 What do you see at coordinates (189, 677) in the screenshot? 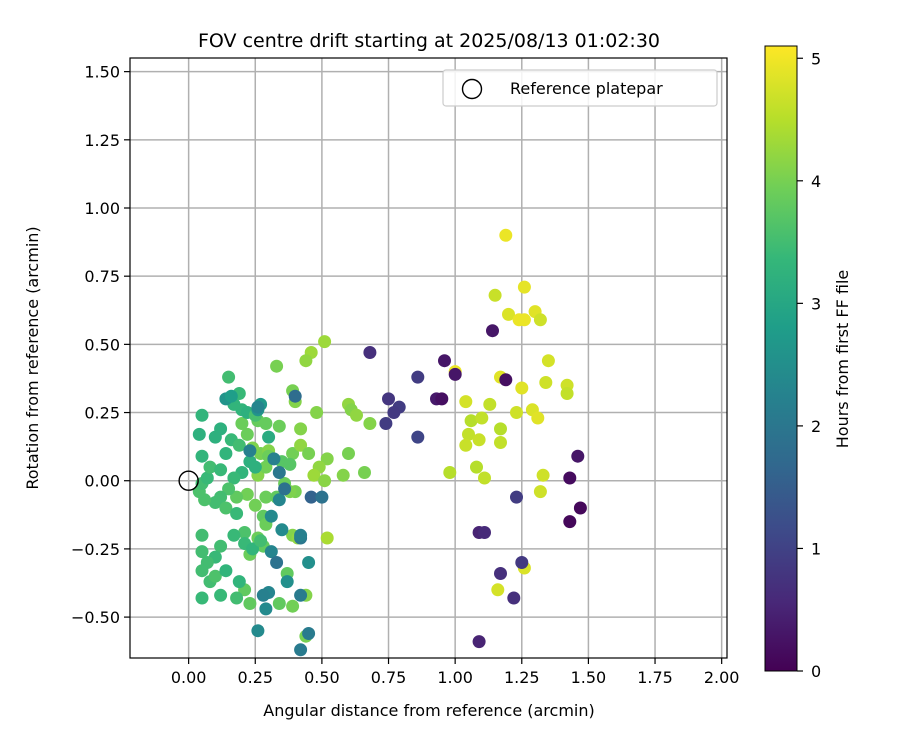
I see `x-tick-label: 0.00` at bounding box center [189, 677].